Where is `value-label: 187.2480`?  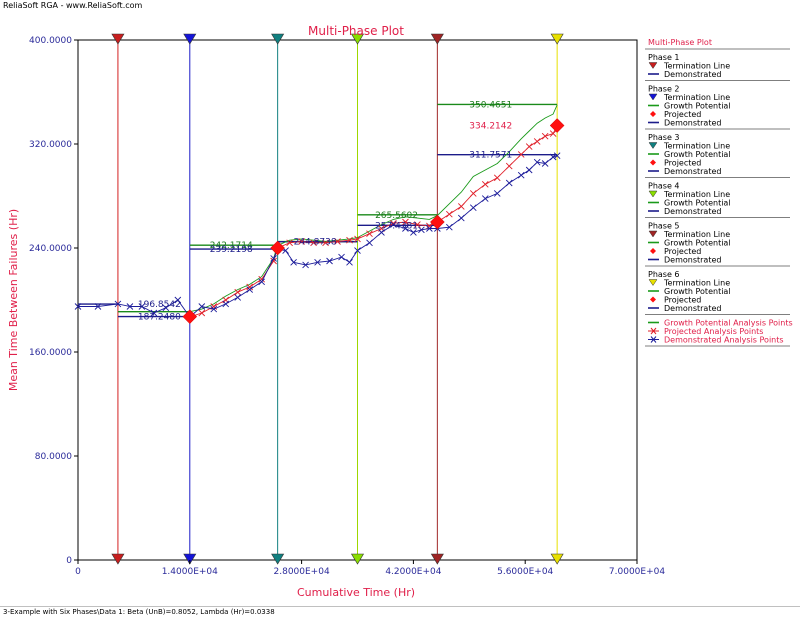
value-label: 187.2480 is located at coordinates (159, 318).